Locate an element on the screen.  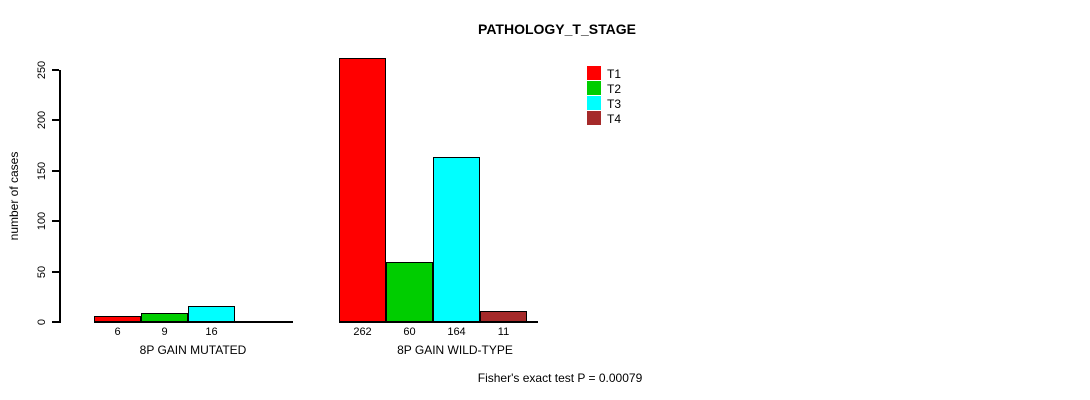
bar-t3-group2 is located at coordinates (456, 239).